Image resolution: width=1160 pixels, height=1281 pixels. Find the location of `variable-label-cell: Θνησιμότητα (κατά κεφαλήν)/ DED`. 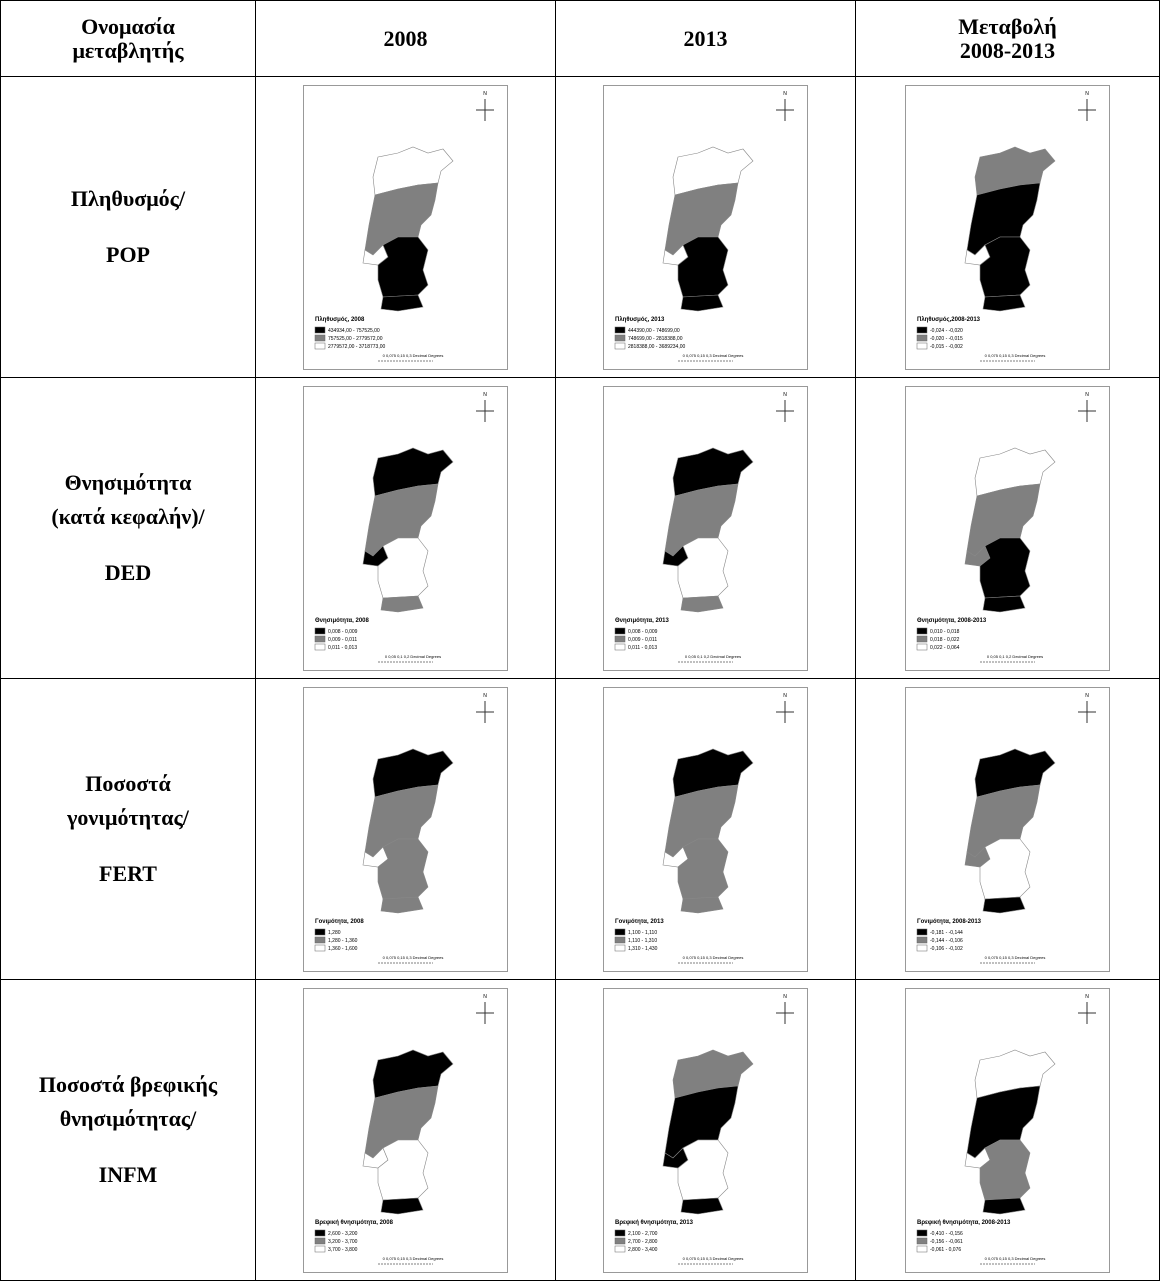

variable-label-cell: Θνησιμότητα (κατά κεφαλήν)/ DED is located at coordinates (128, 528).